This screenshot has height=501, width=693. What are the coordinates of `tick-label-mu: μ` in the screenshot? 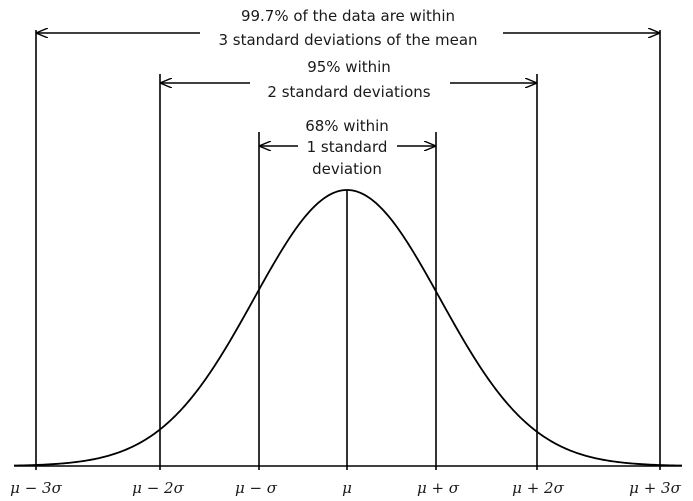 It's located at (347, 488).